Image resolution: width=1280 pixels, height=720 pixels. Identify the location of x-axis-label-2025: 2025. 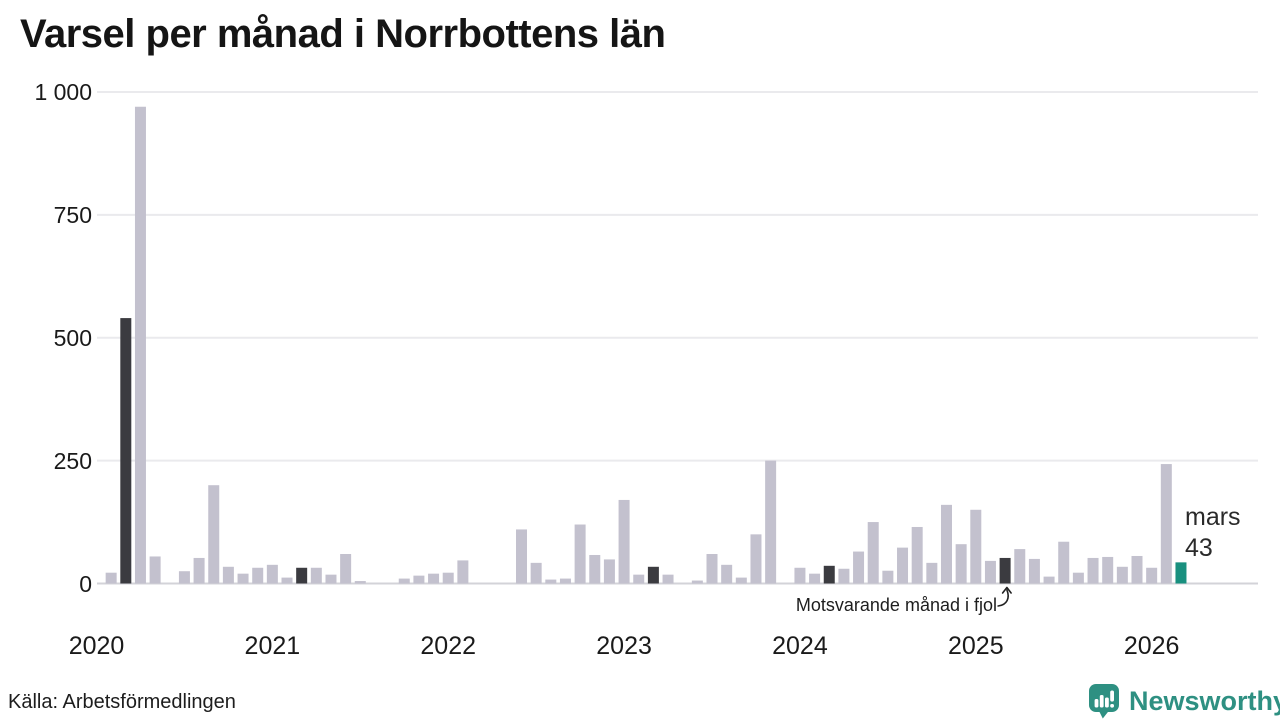
(975, 646).